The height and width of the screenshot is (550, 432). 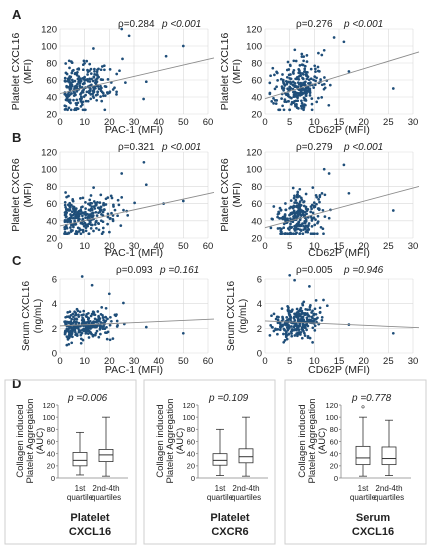 I want to click on box-iqr, so click(x=106, y=455).